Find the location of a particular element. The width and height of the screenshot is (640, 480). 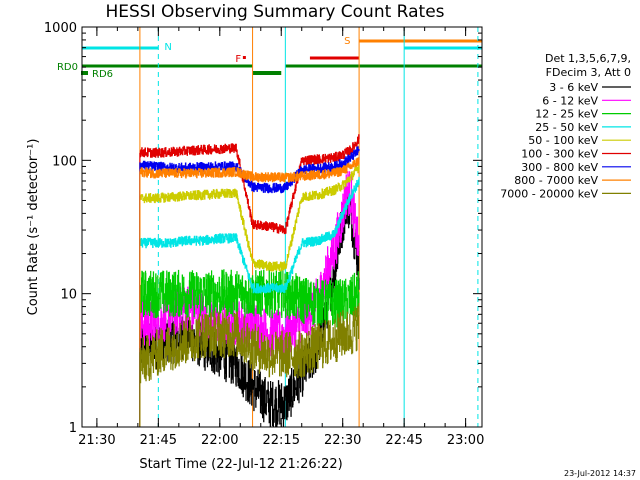

y-tick-label: 1 is located at coordinates (73, 428).